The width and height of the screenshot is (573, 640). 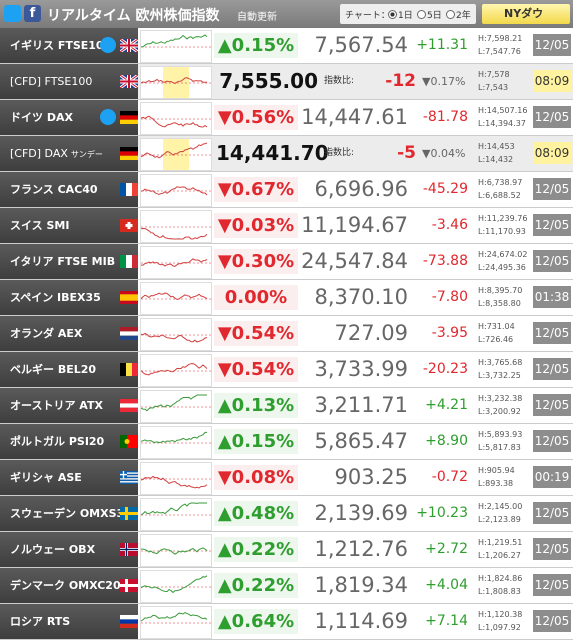 What do you see at coordinates (41, 117) in the screenshot?
I see `index-name: ドイツ DAX` at bounding box center [41, 117].